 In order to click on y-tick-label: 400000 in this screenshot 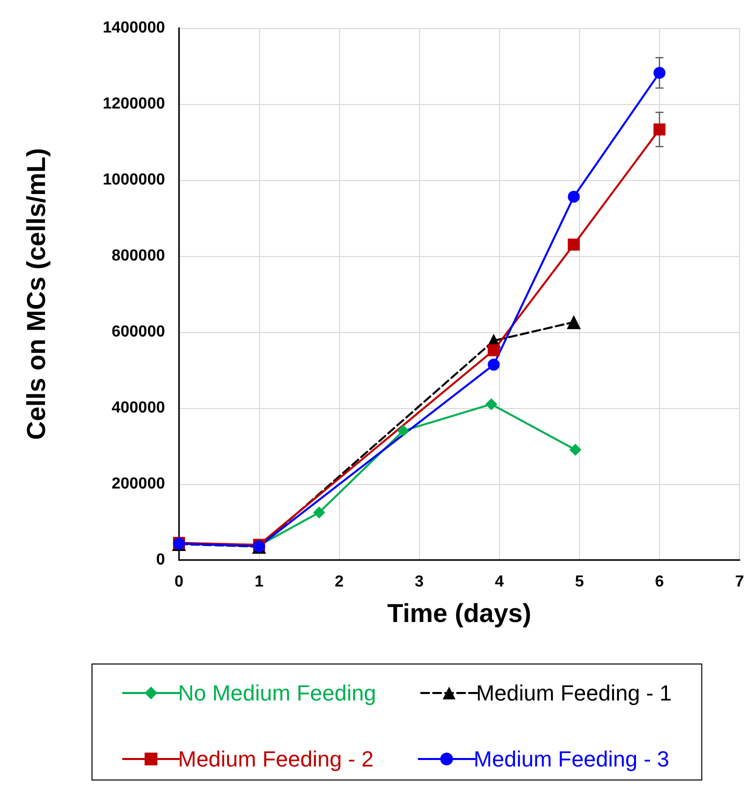, I will do `click(139, 408)`.